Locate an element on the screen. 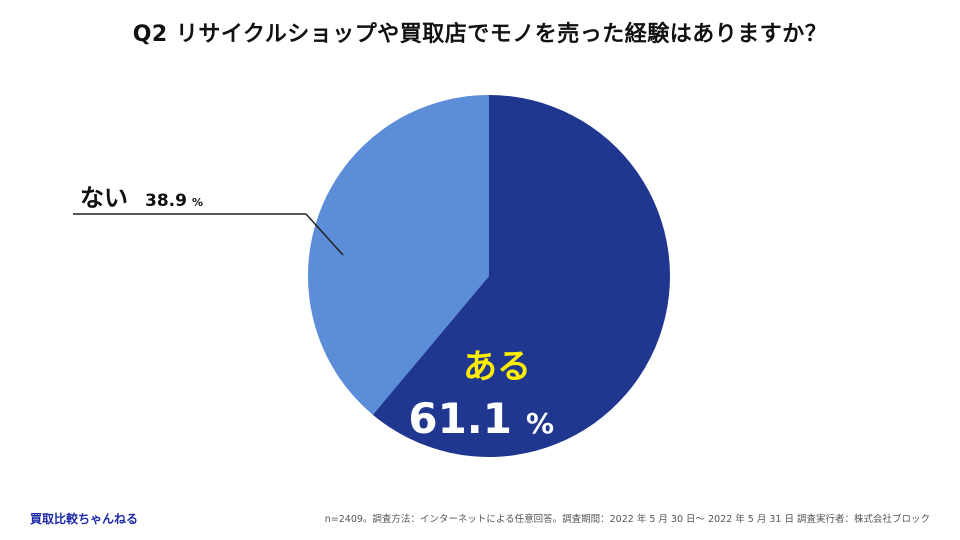 The height and width of the screenshot is (540, 960). slice-value-aru: 61.1 is located at coordinates (460, 418).